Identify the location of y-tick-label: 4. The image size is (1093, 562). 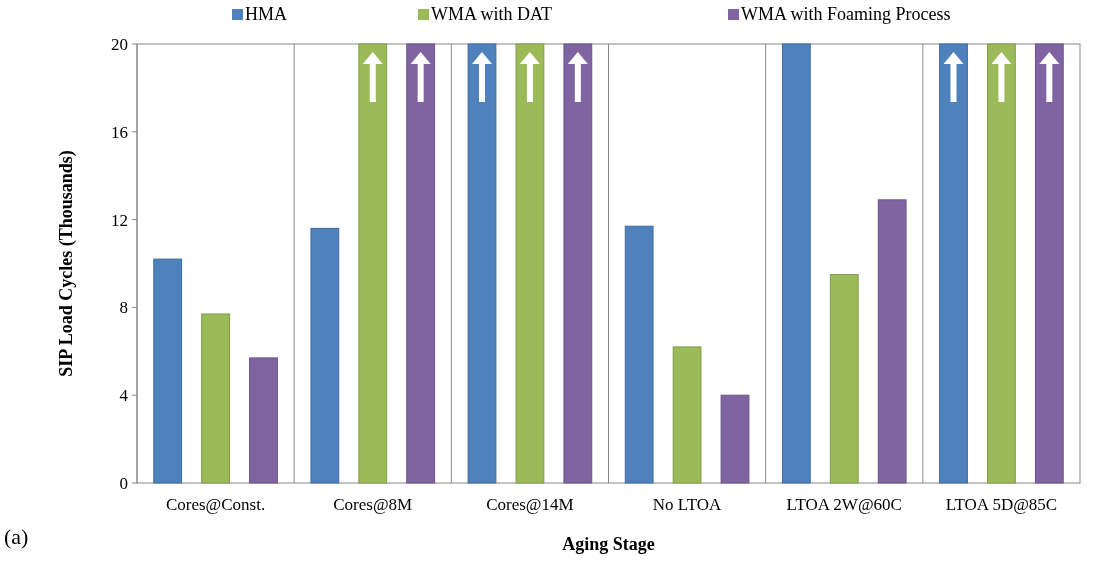
(124, 396).